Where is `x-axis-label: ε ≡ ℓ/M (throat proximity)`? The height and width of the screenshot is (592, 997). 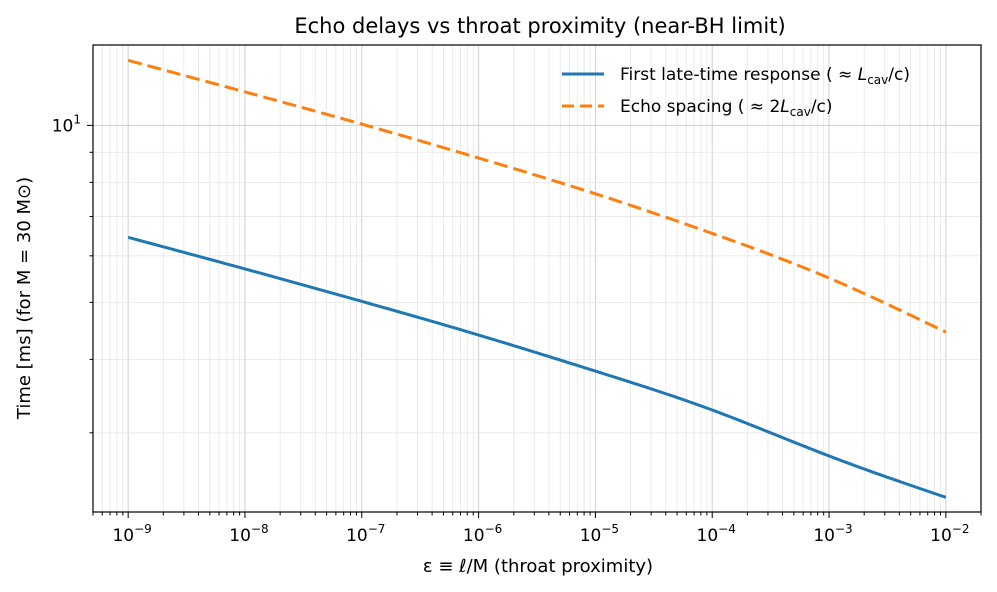 x-axis-label: ε ≡ ℓ/M (throat proximity) is located at coordinates (538, 566).